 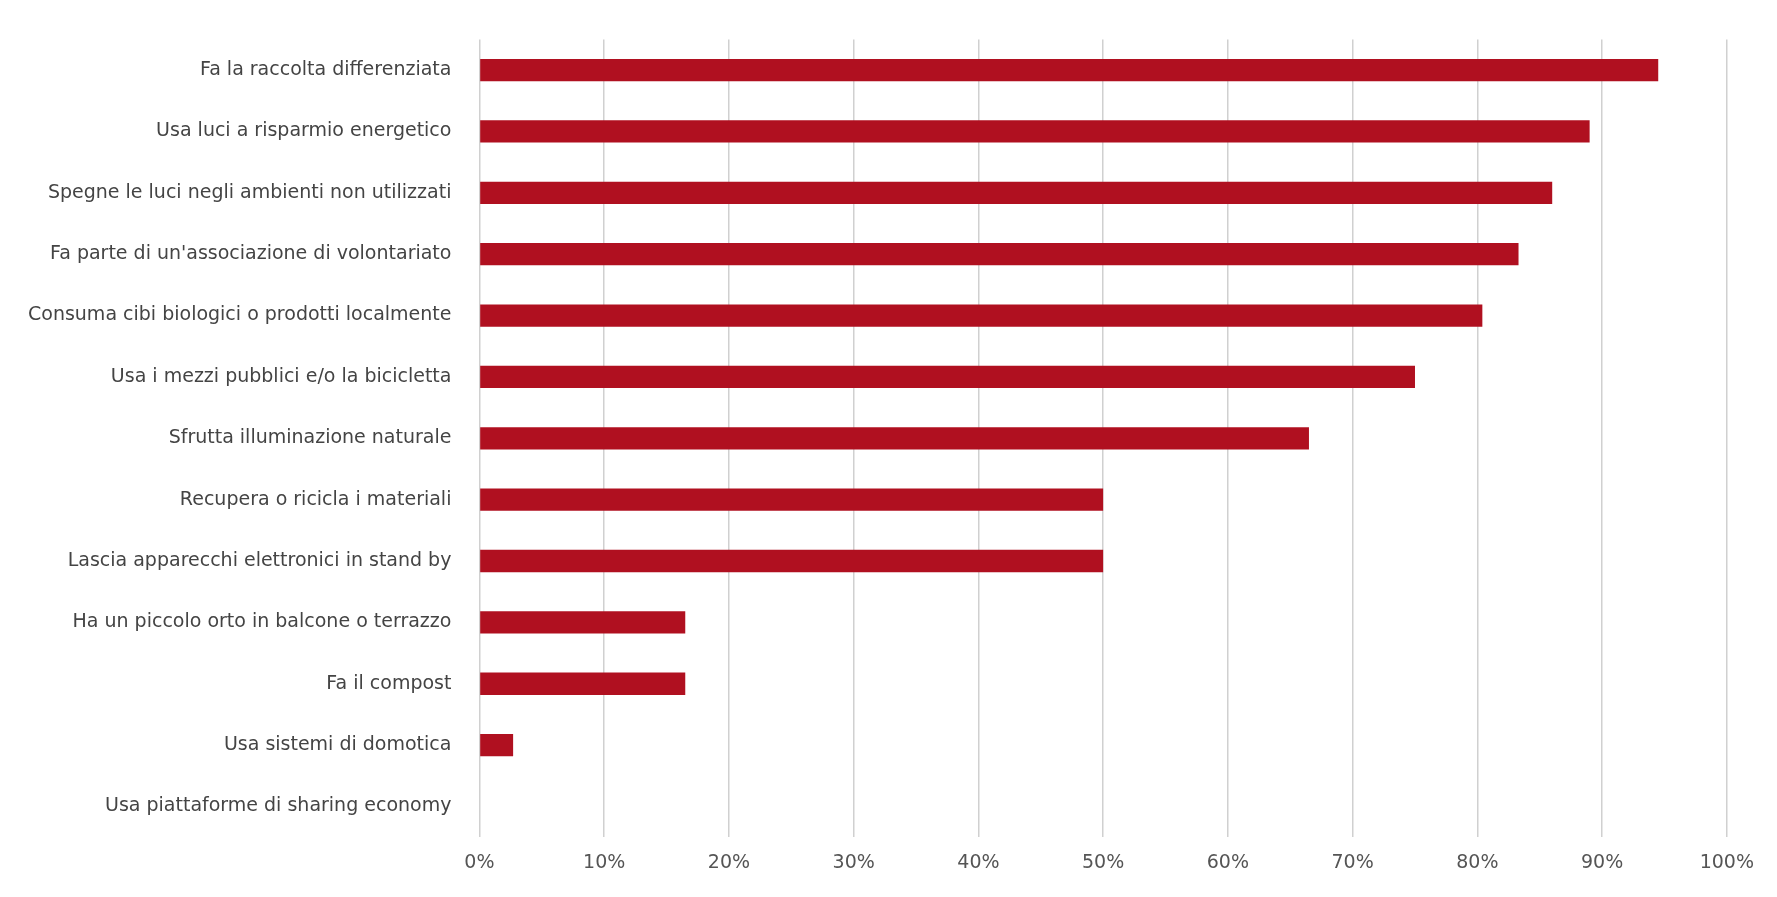 What do you see at coordinates (604, 860) in the screenshot?
I see `x-tick-label: 10%` at bounding box center [604, 860].